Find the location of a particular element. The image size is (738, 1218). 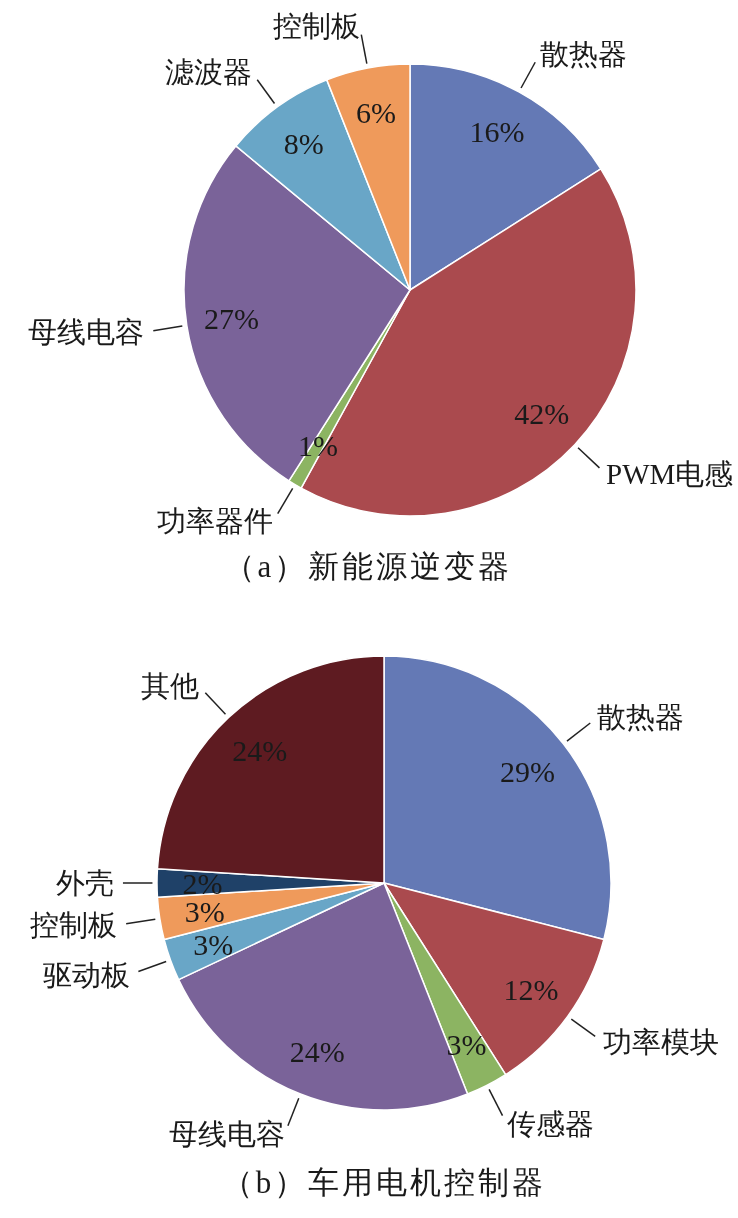

title: （a）新能源逆变器 is located at coordinates (368, 566).